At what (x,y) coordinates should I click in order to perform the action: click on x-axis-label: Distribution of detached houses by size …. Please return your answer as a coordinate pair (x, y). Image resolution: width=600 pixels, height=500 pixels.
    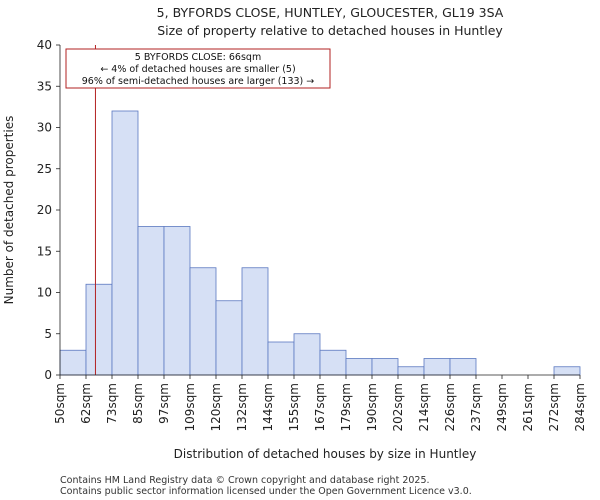
    Looking at the image, I should click on (325, 454).